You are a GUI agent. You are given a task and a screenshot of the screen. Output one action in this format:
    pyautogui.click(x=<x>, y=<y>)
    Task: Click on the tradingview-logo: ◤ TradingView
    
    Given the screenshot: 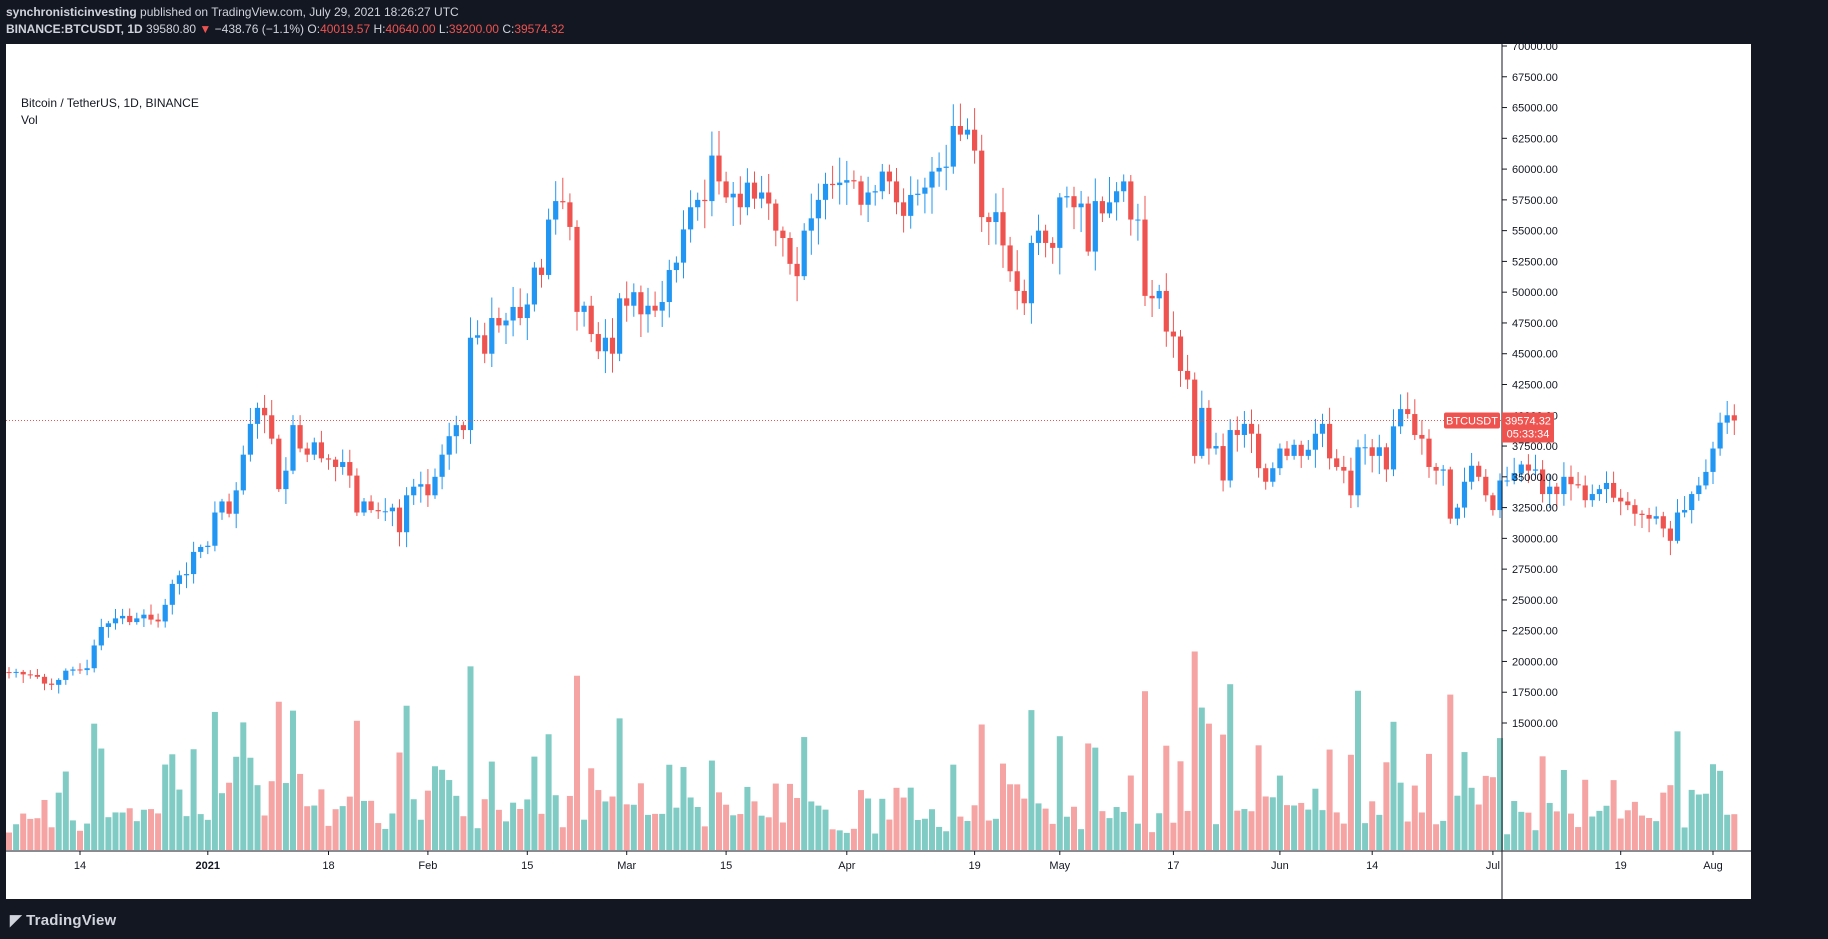 What is the action you would take?
    pyautogui.click(x=63, y=920)
    